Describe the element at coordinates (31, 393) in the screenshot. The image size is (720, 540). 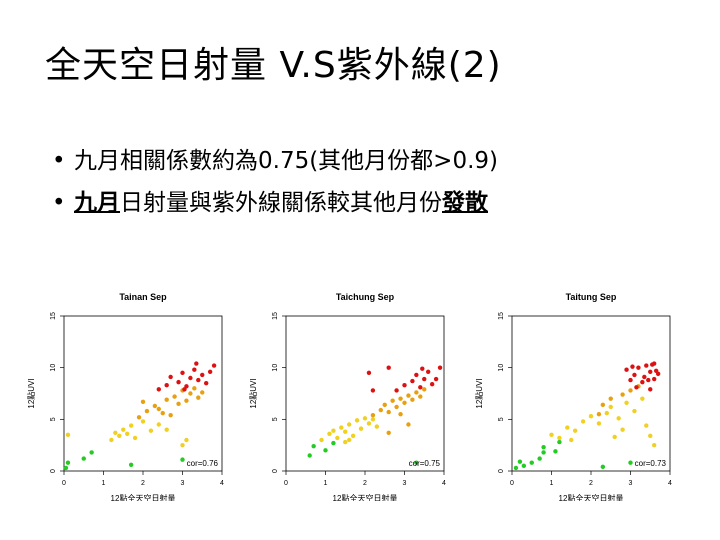
I see `y-axis-label: 12點UVI` at that location.